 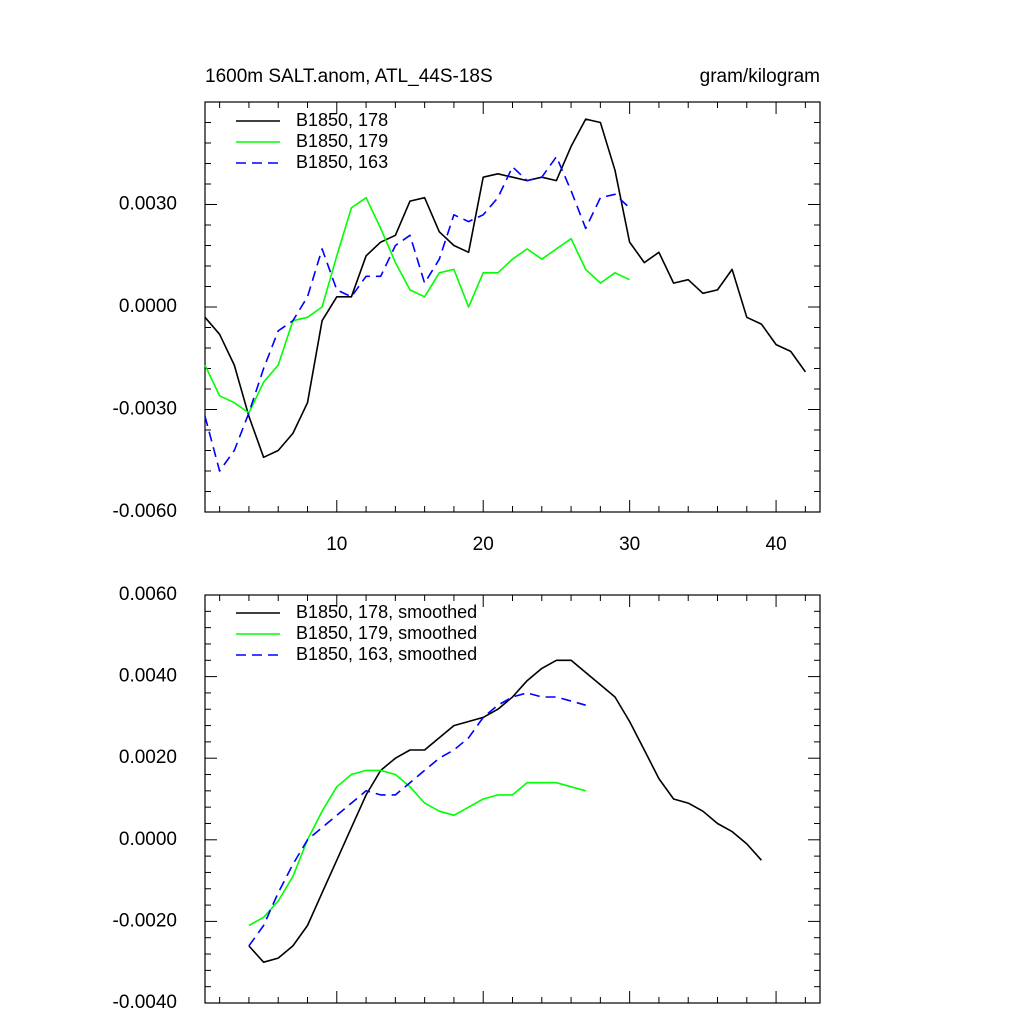 What do you see at coordinates (483, 544) in the screenshot?
I see `x-tick-label: 20` at bounding box center [483, 544].